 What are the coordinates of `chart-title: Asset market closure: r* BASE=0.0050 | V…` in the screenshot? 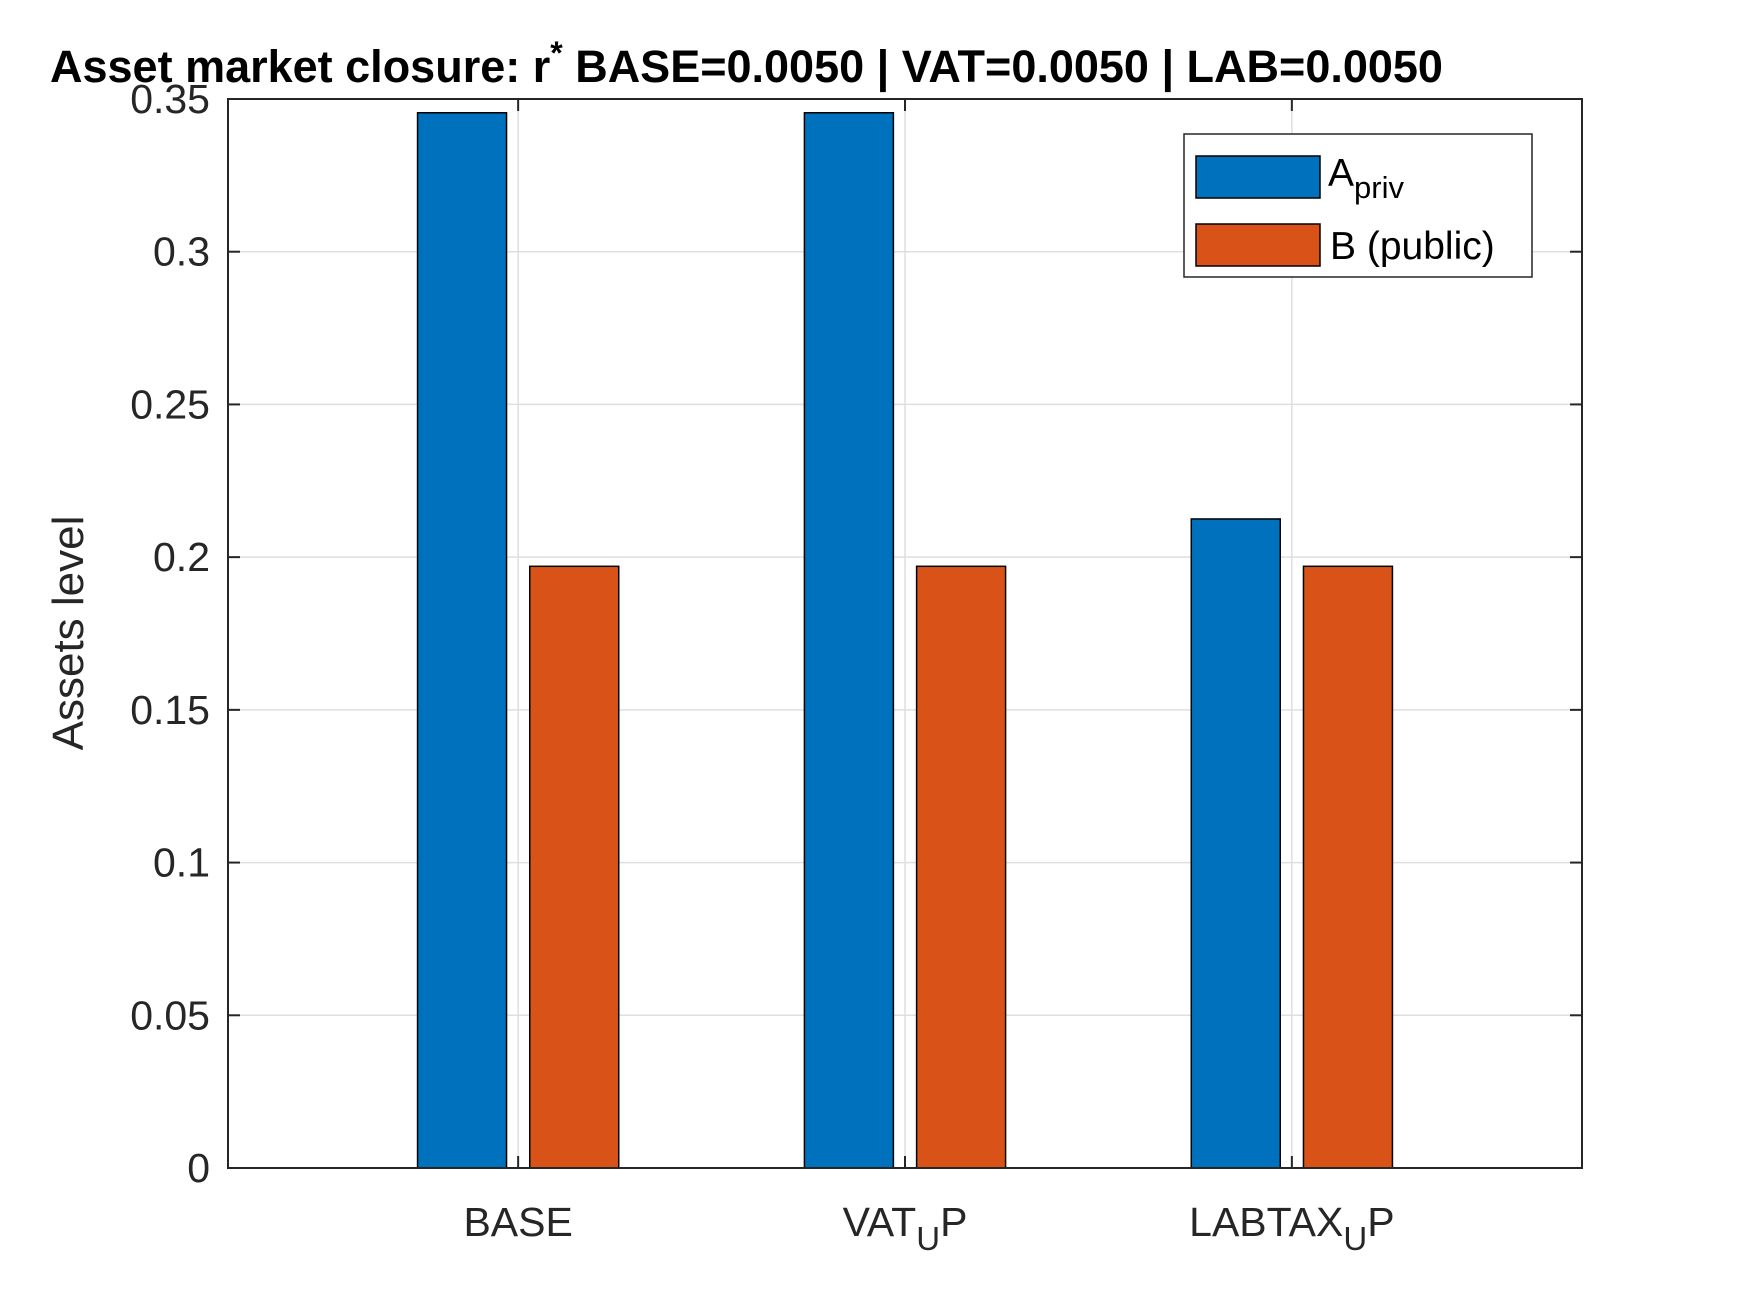 It's located at (746, 64).